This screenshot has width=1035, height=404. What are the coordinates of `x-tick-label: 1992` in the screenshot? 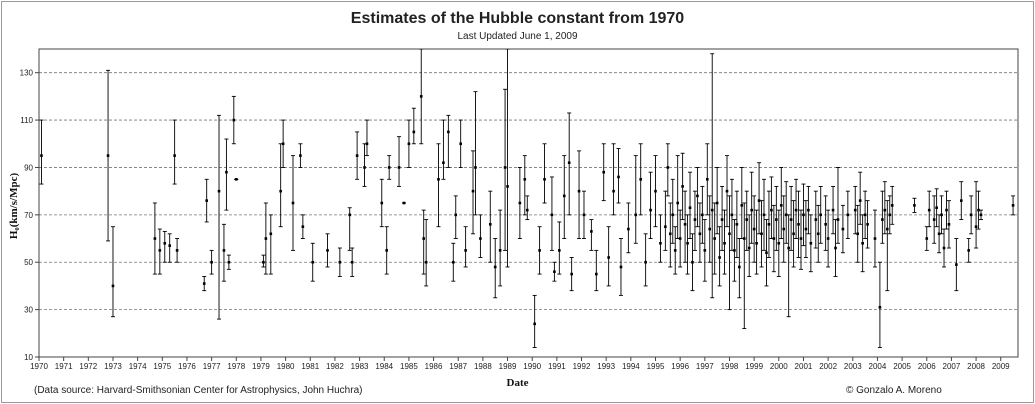 It's located at (582, 366).